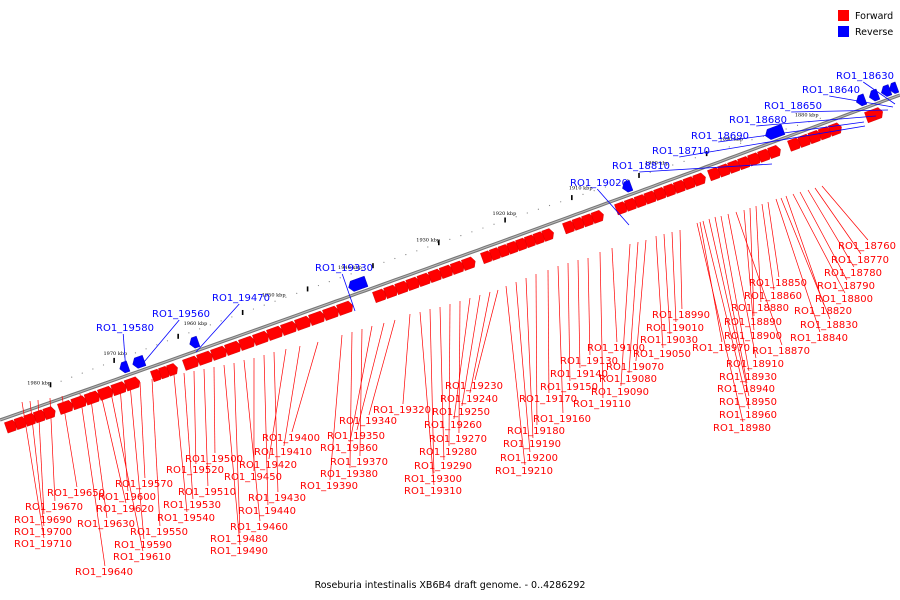  I want to click on reverse-gene-label: RO1_19020, so click(599, 183).